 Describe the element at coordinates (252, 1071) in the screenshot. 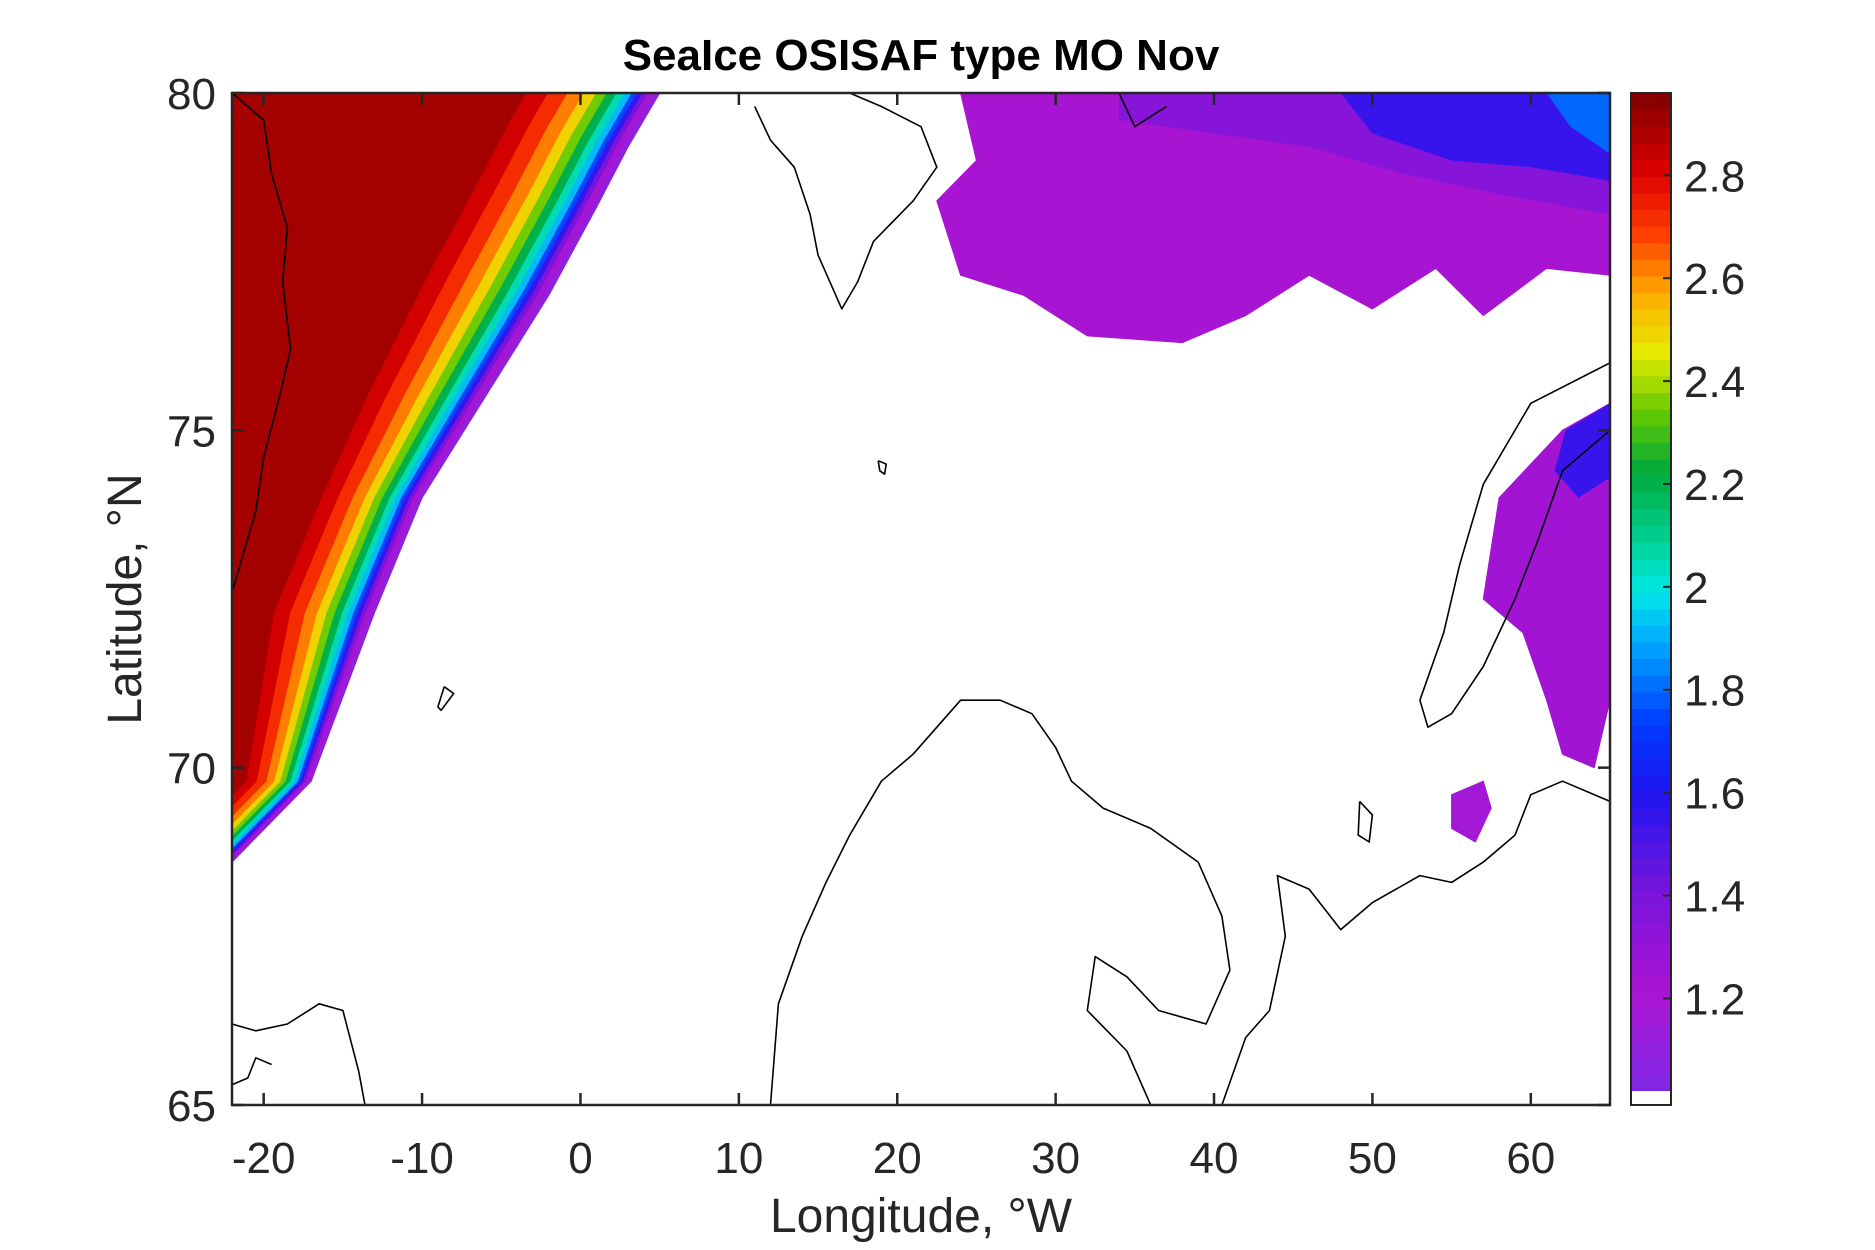

I see `coast-iceland-nw` at that location.